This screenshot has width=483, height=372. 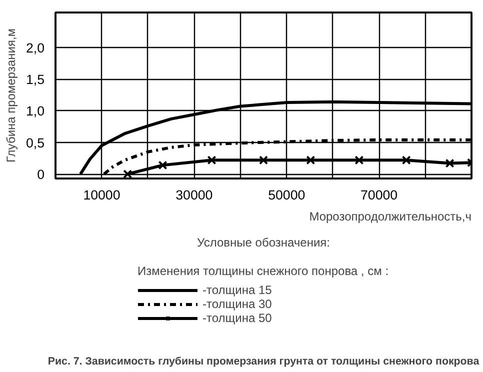 I want to click on legend-label: -толщина 30, so click(x=237, y=304).